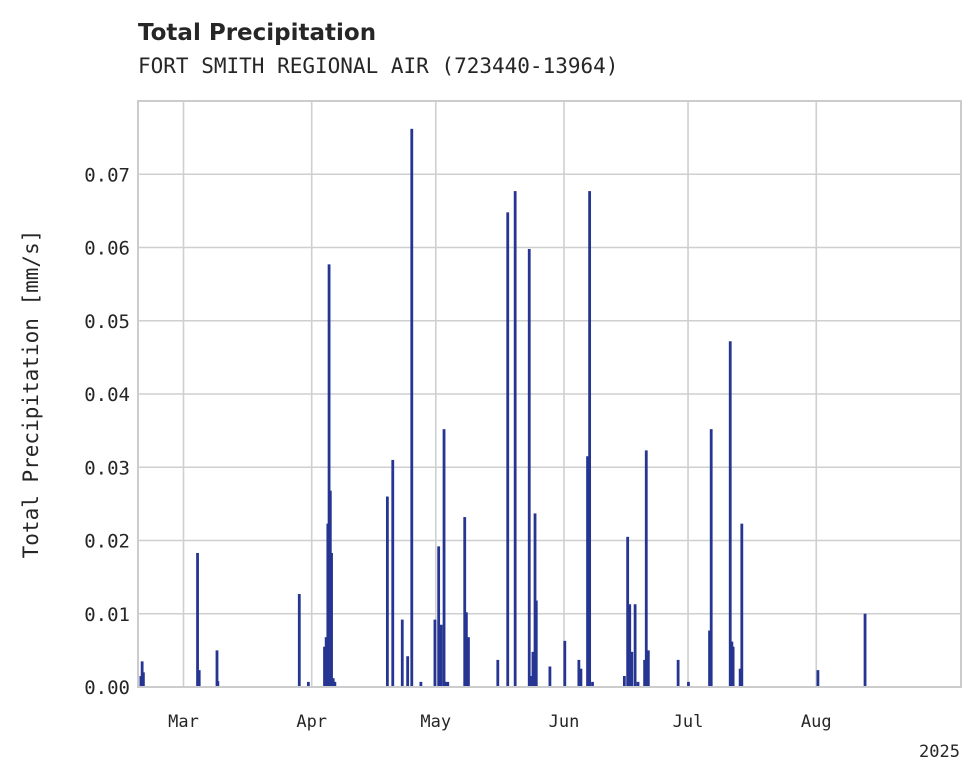  I want to click on x-tick-label: Jul, so click(688, 722).